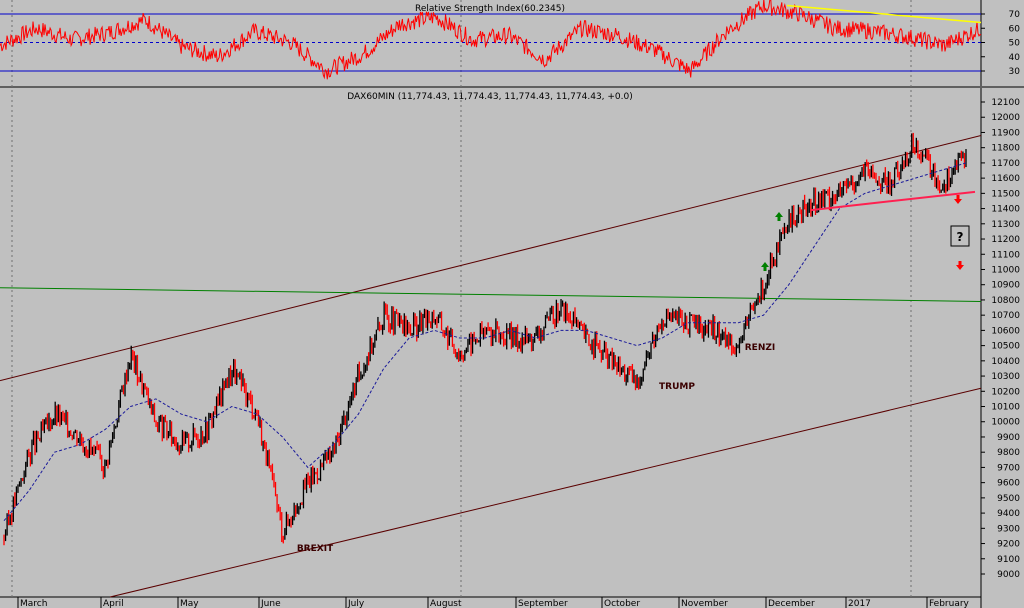 The height and width of the screenshot is (608, 1024). Describe the element at coordinates (270, 603) in the screenshot. I see `x-tick-label: June` at that location.